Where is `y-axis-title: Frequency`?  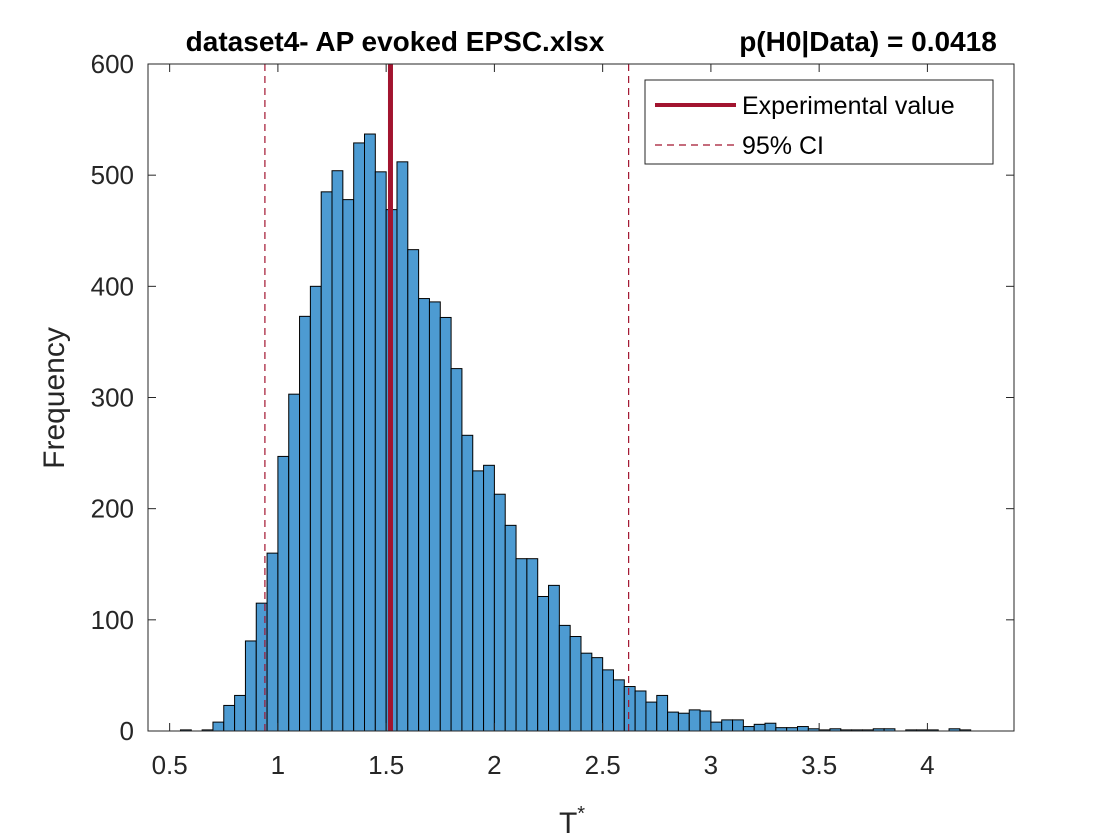 y-axis-title: Frequency is located at coordinates (54, 398).